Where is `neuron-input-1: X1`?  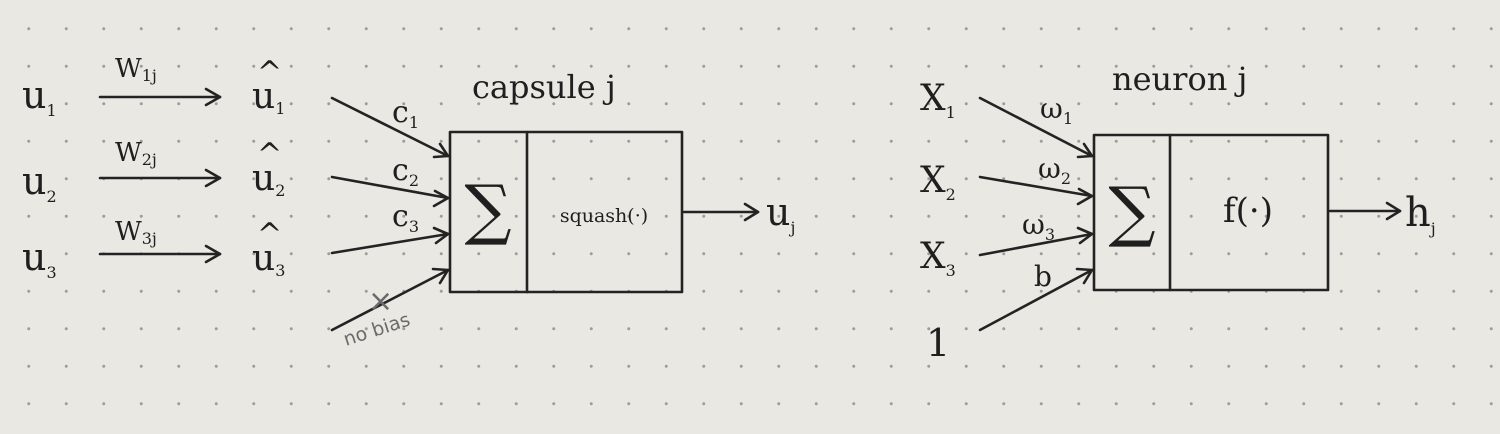 neuron-input-1: X1 is located at coordinates (938, 100).